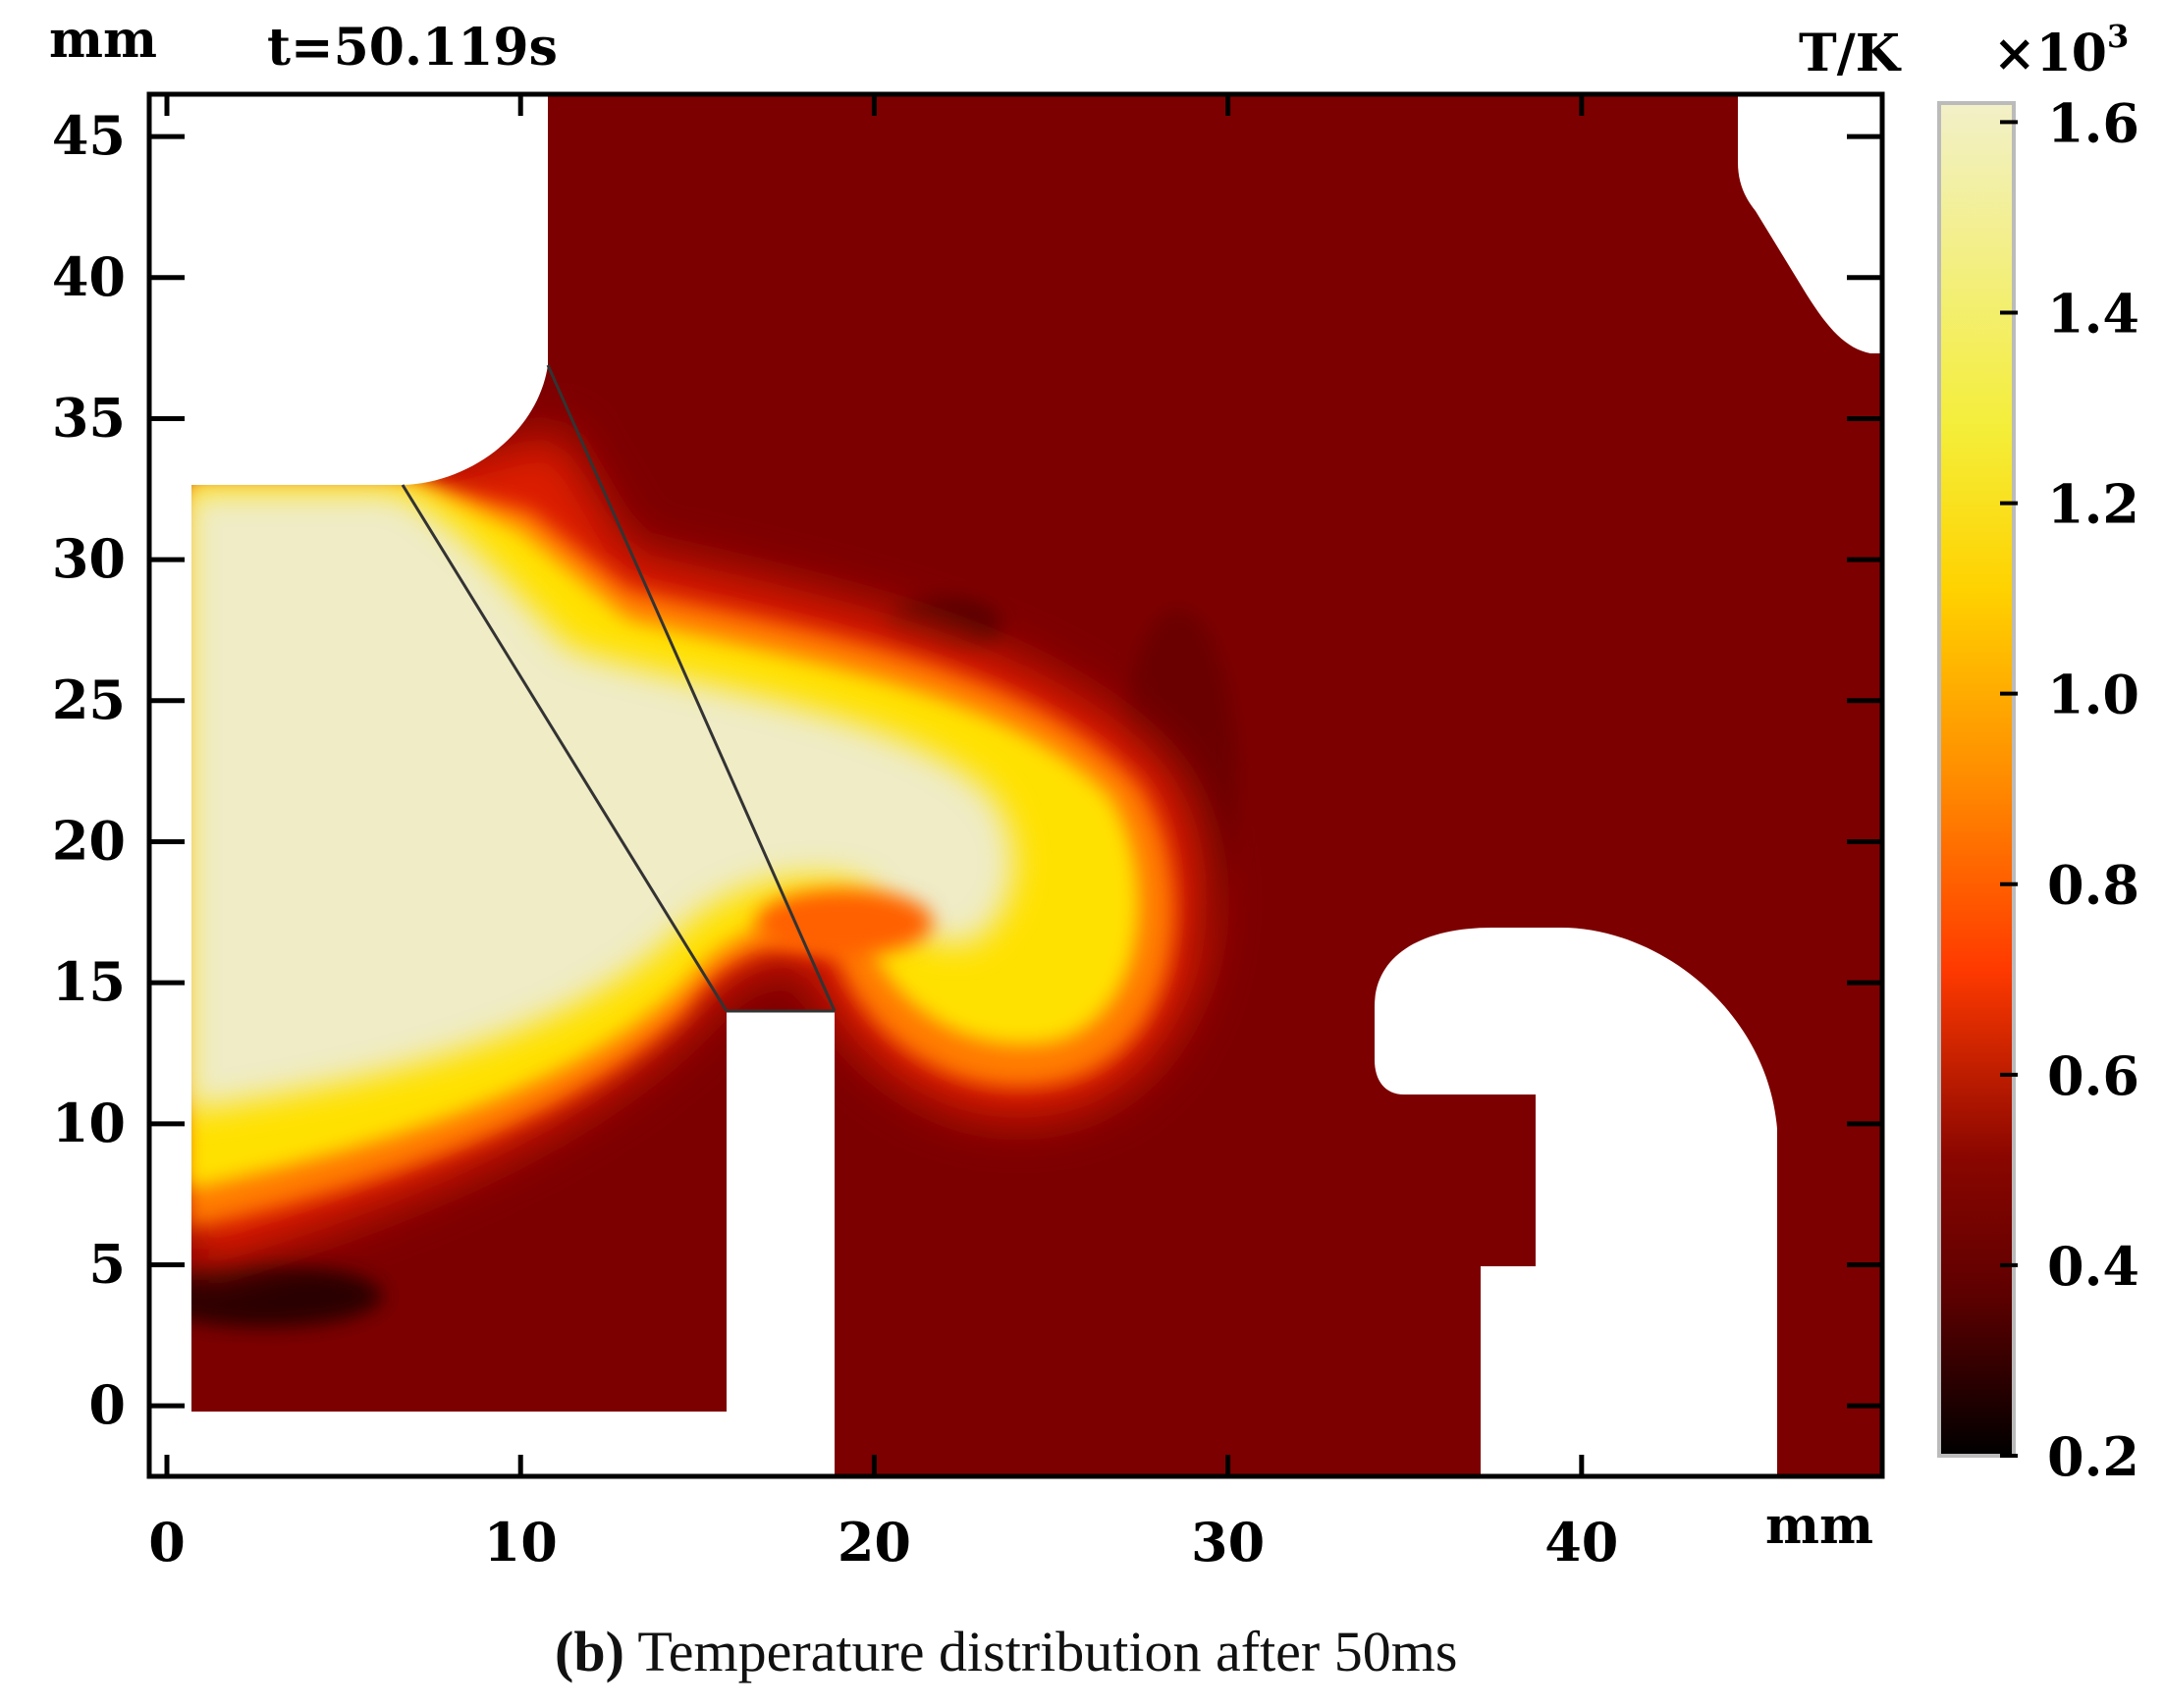 This screenshot has width=2164, height=1708. Describe the element at coordinates (2093, 695) in the screenshot. I see `colorbar-tick-label-4: 1.0` at that location.